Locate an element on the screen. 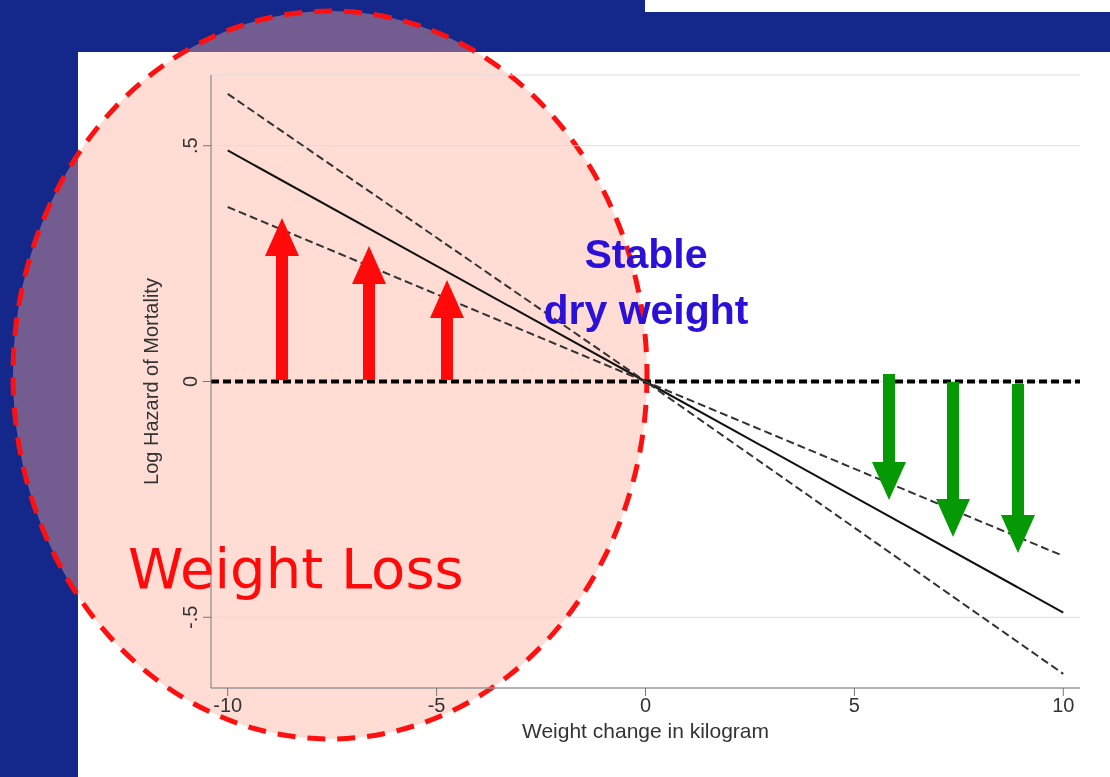 The image size is (1110, 777). x-tick-label: -5 is located at coordinates (436, 705).